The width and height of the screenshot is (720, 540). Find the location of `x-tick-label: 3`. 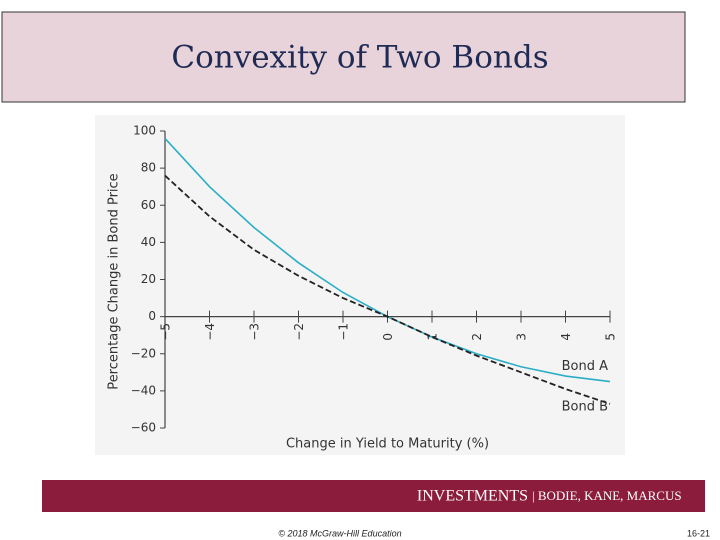

x-tick-label: 3 is located at coordinates (522, 337).